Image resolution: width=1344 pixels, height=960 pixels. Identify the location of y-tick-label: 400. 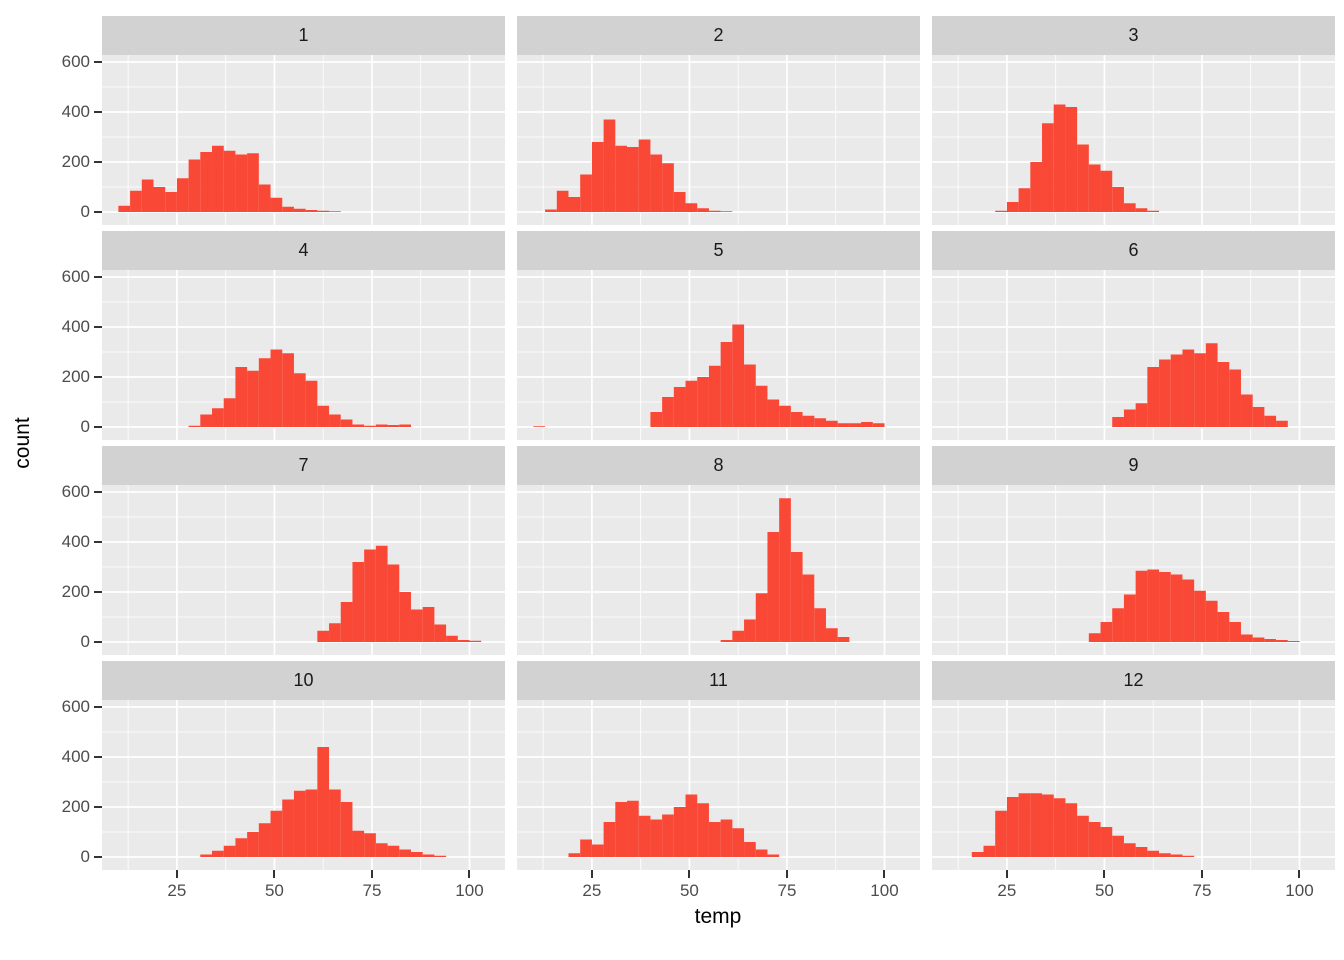
(75, 111).